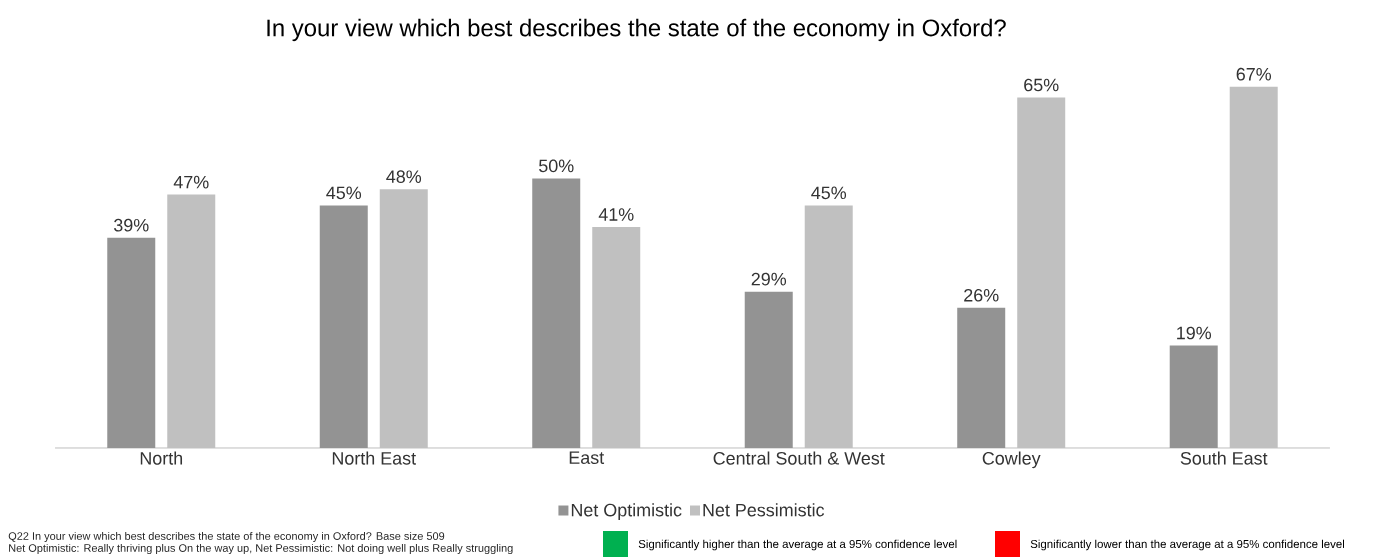  I want to click on x-tick-label: North East, so click(374, 458).